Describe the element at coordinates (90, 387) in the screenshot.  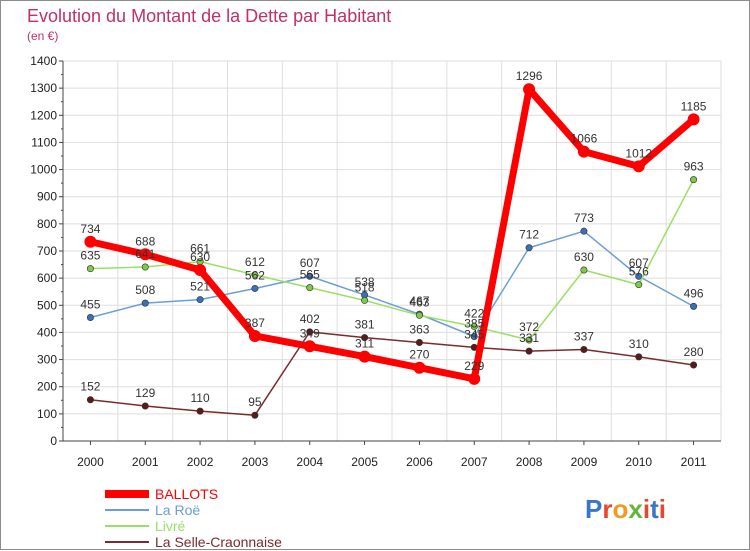
I see `data-label-3: 152` at that location.